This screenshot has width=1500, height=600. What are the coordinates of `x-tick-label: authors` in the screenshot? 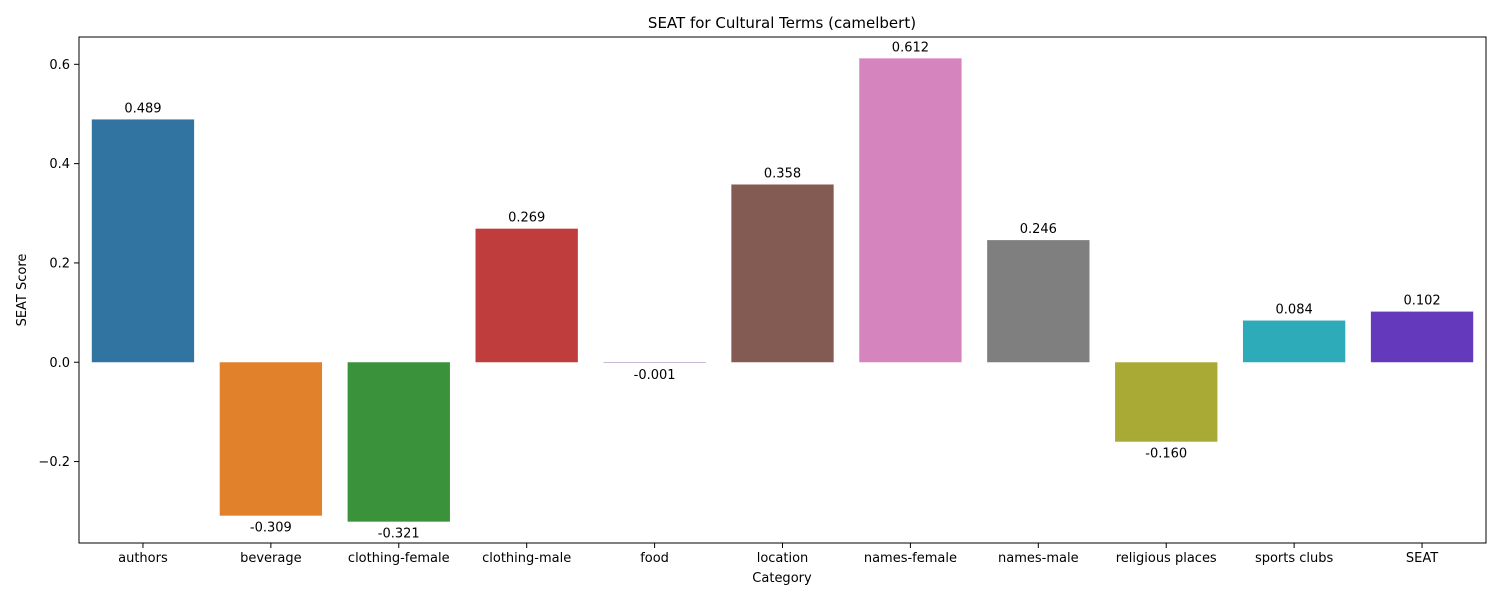 It's located at (143, 558).